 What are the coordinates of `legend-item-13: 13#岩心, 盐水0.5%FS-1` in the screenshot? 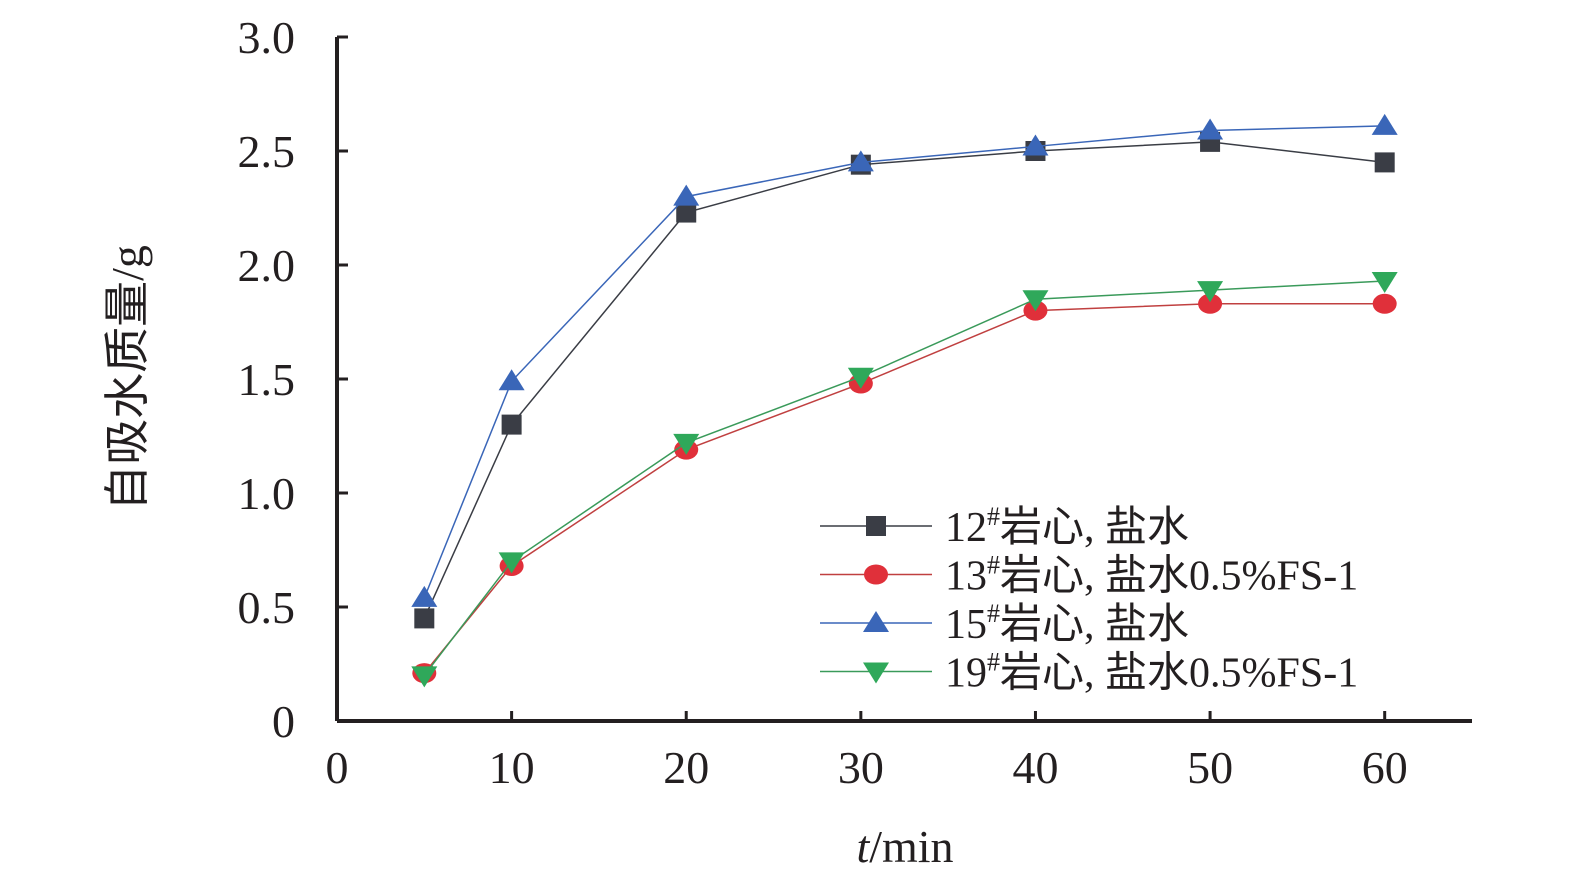 It's located at (1089, 575).